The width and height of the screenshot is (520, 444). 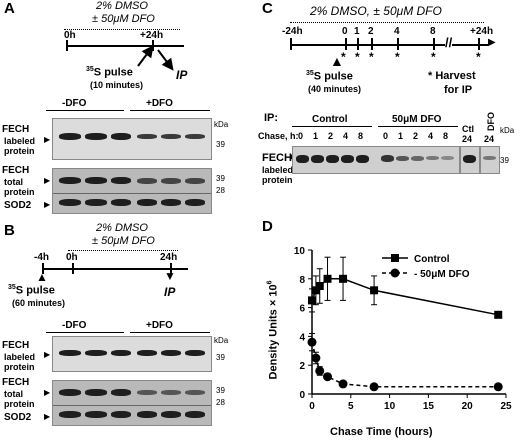 I want to click on panel-b-ip: IP, so click(x=170, y=292).